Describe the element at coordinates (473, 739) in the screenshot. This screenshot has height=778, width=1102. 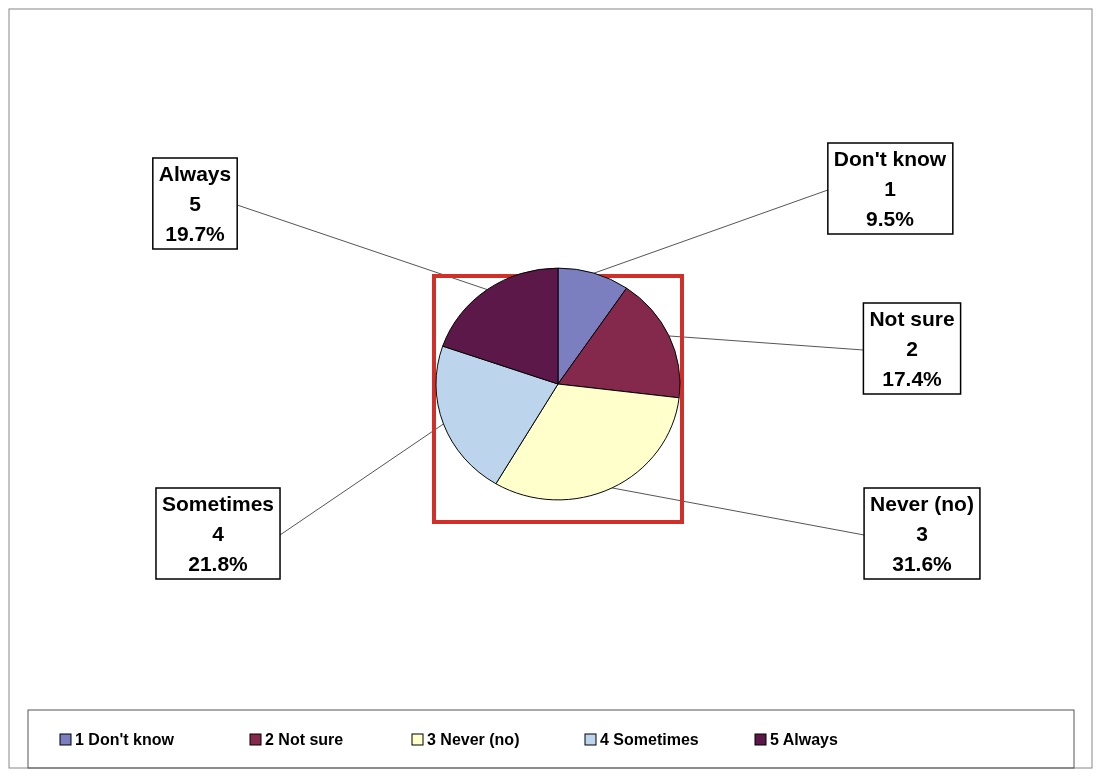
I see `legend-label: 3 Never (no)` at that location.